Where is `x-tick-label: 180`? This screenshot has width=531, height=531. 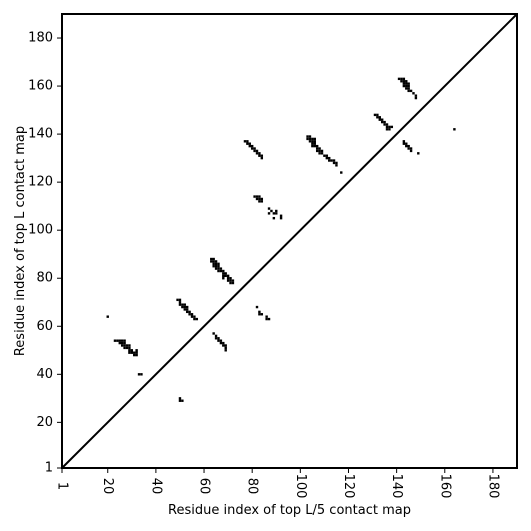 x-tick-label: 180 is located at coordinates (492, 486).